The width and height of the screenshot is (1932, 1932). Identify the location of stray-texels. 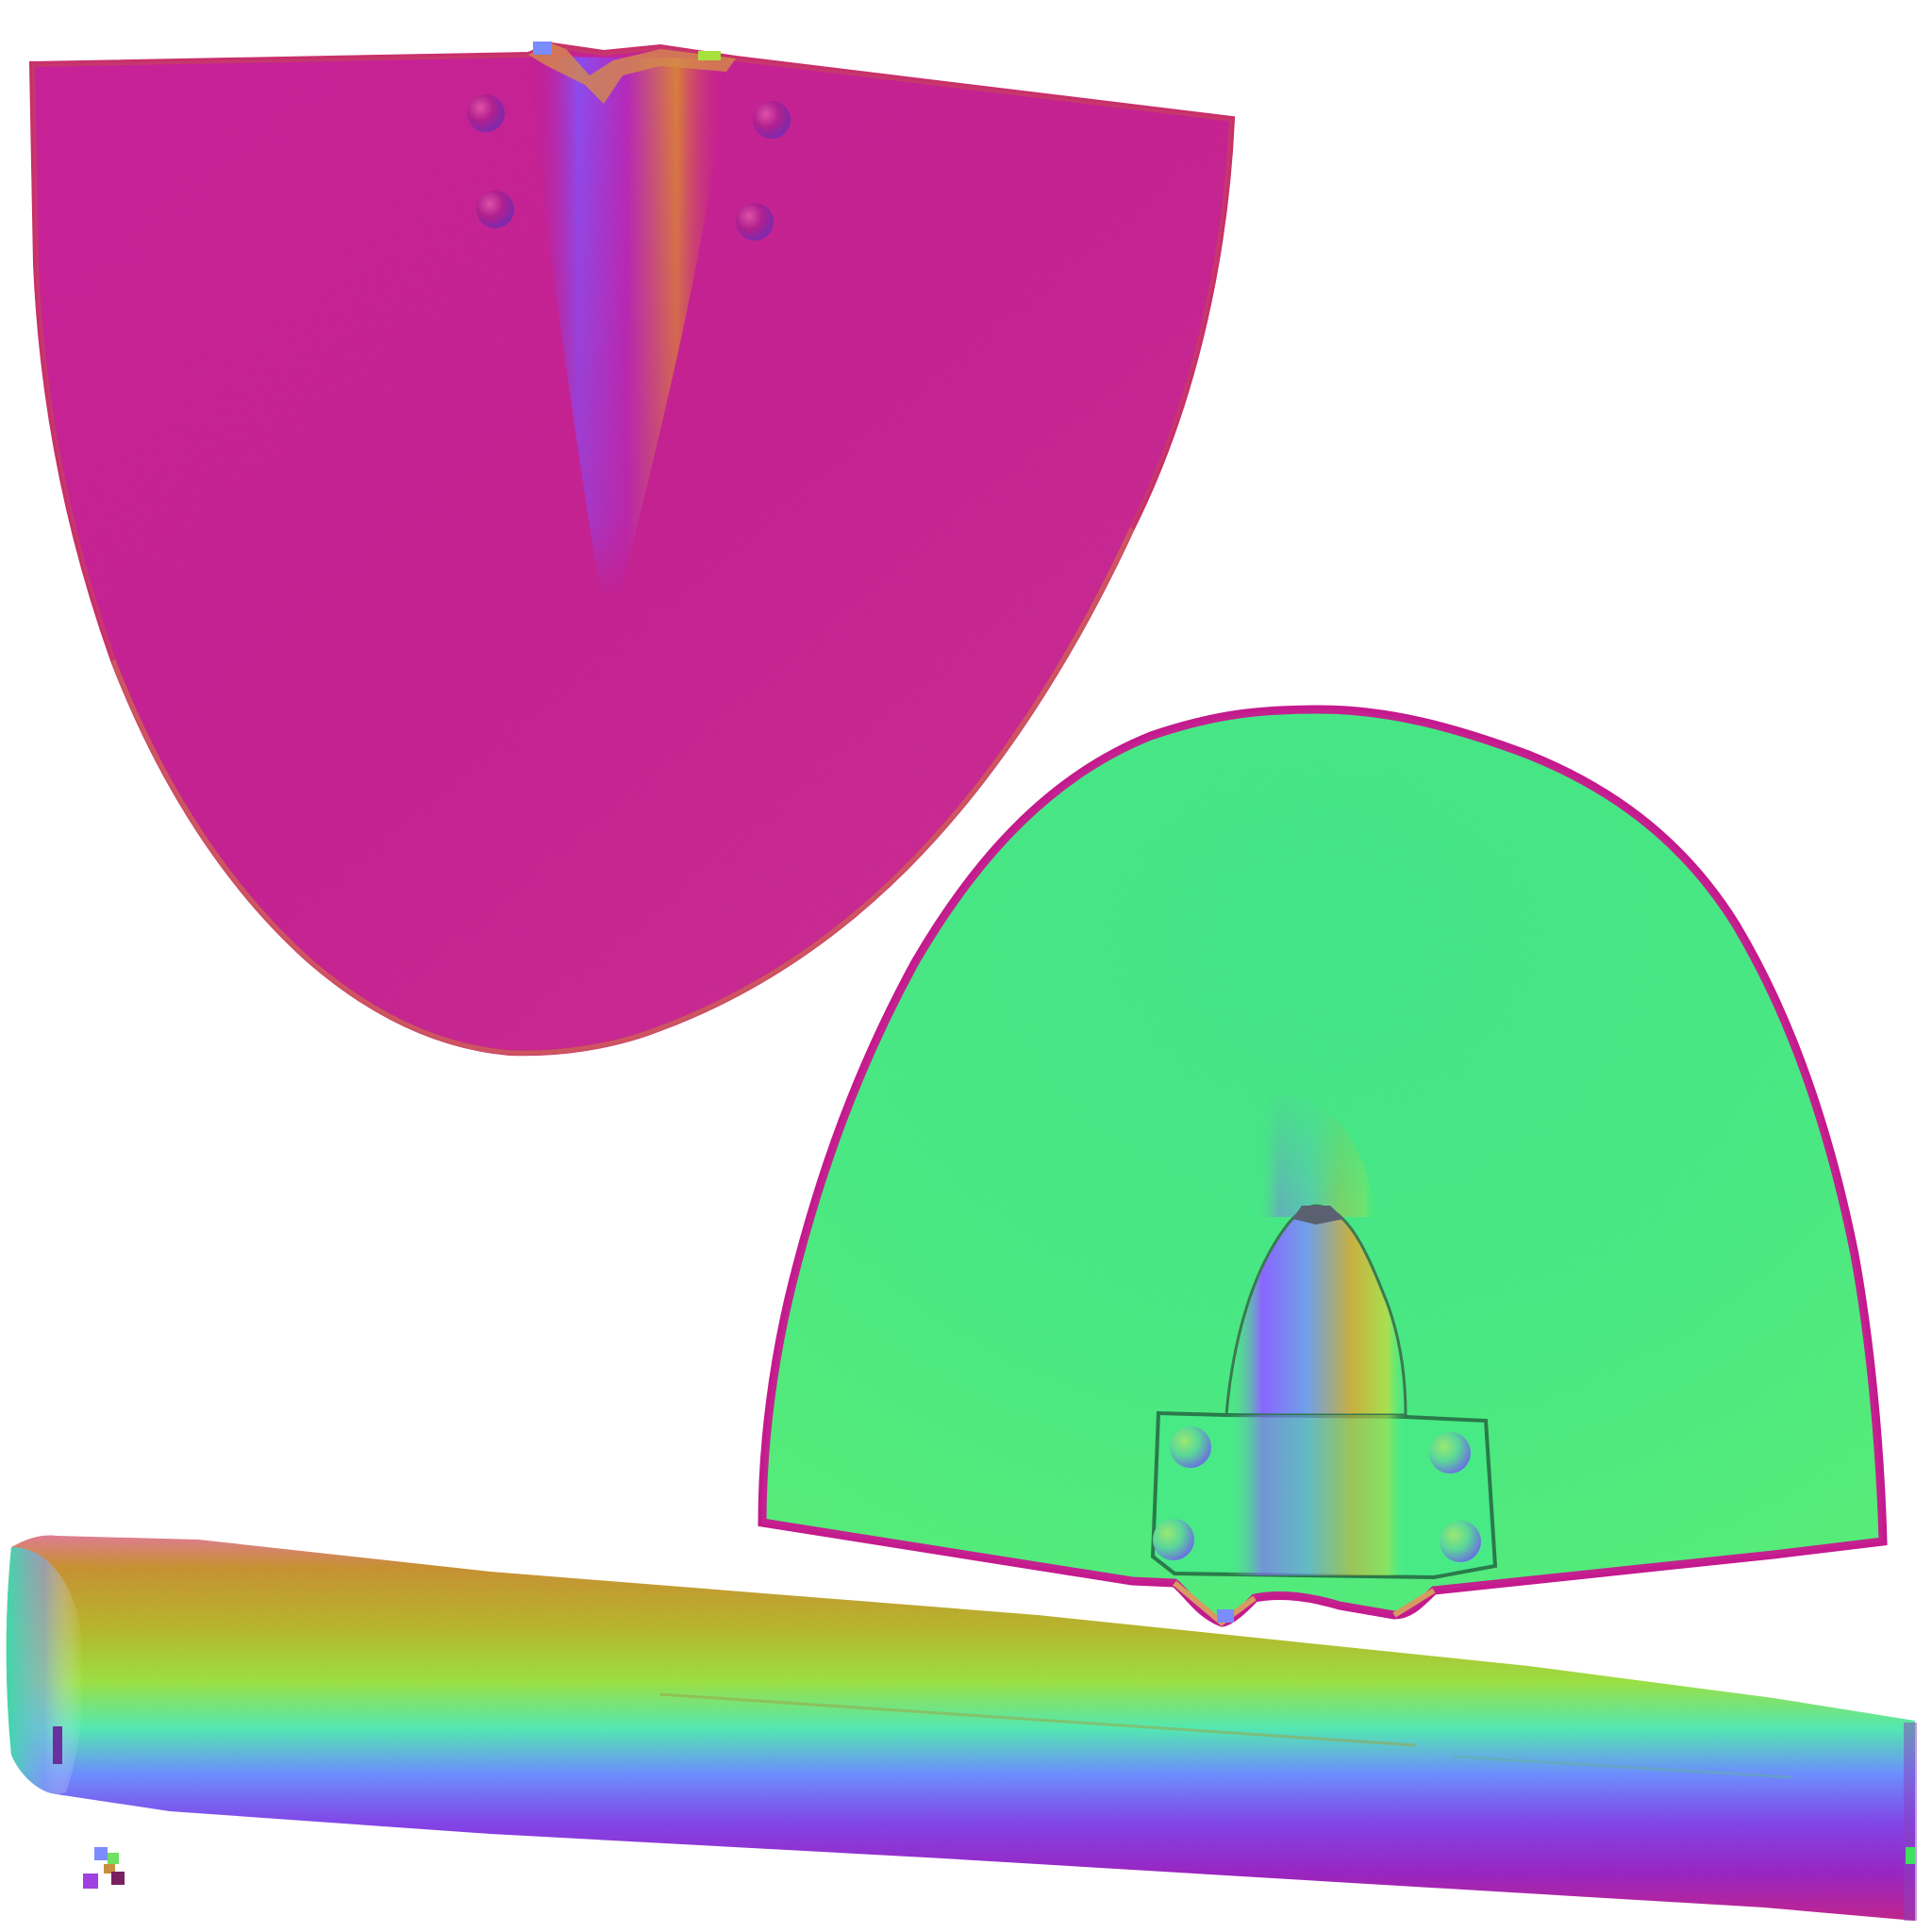
(104, 1868).